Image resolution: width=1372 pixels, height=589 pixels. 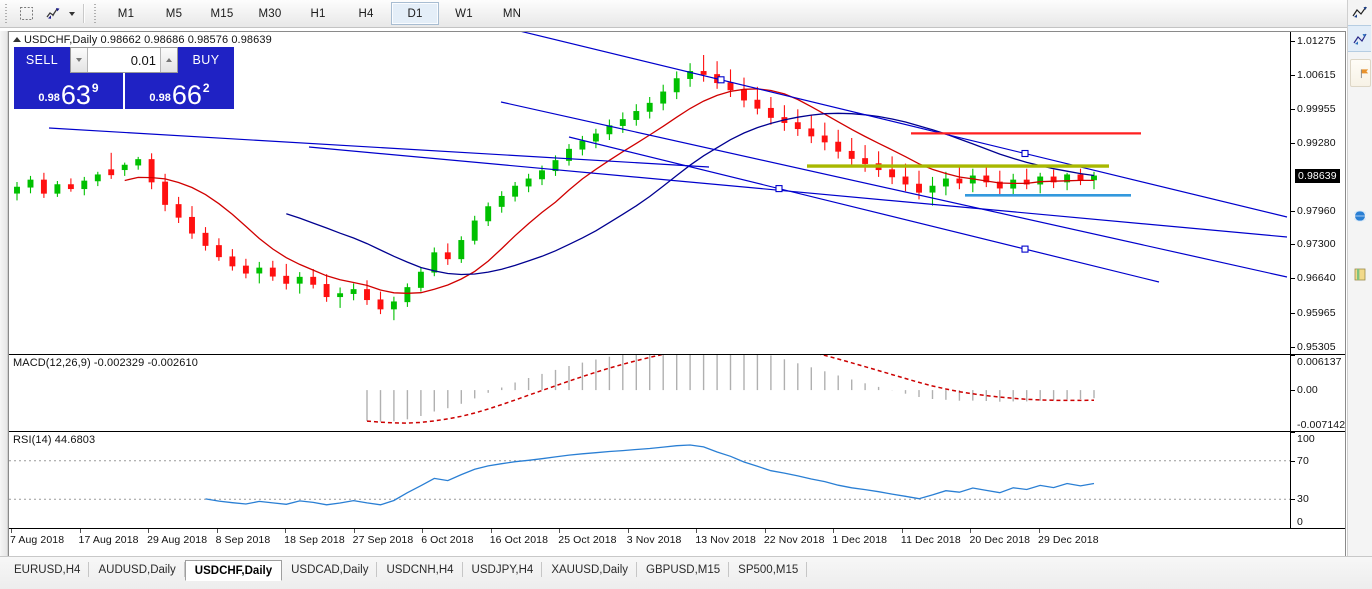 I want to click on crosshair-icon, so click(x=26, y=14).